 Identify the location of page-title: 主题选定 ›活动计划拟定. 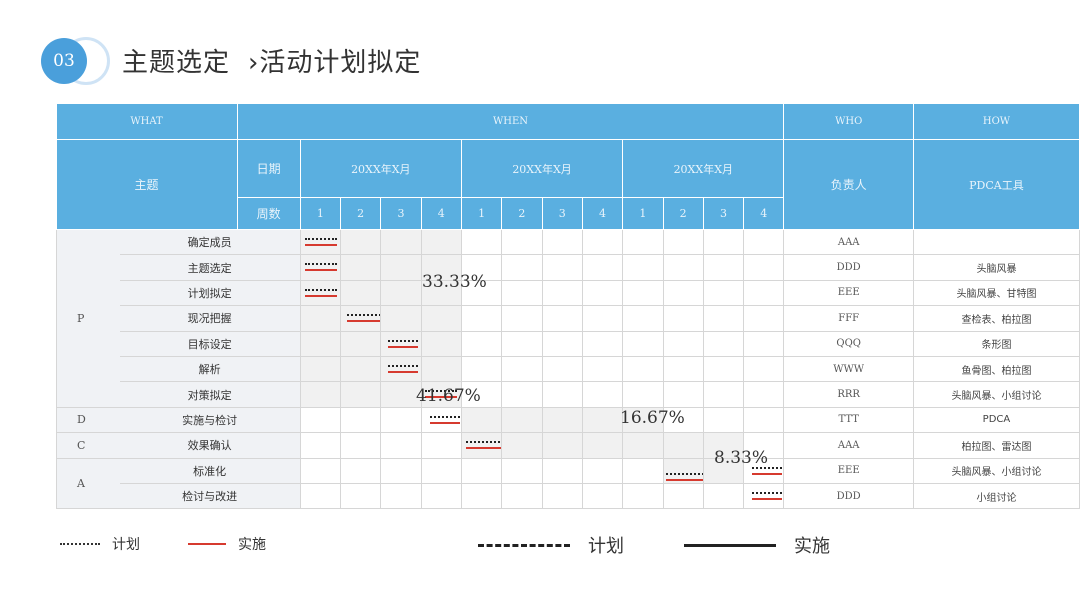
(271, 60).